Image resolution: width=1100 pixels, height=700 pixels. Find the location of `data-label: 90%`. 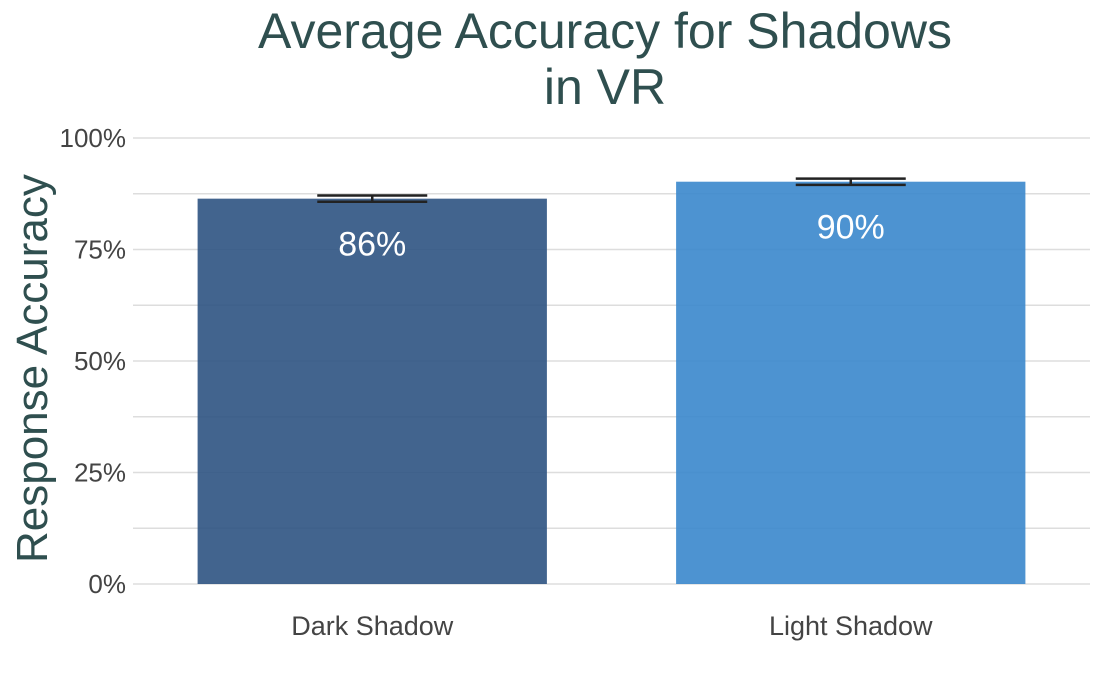

data-label: 90% is located at coordinates (851, 228).